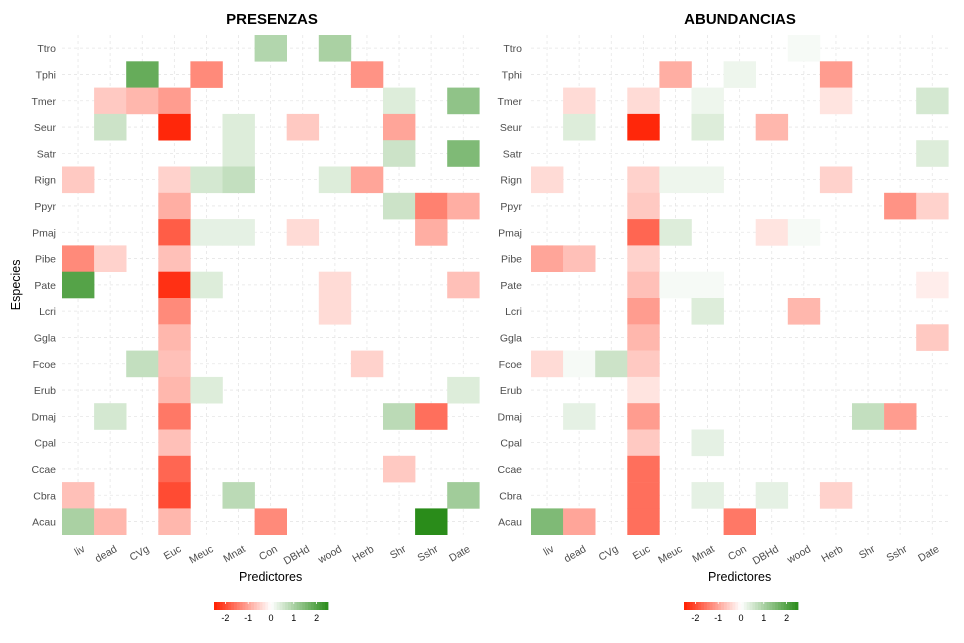 This screenshot has height=643, width=964. Describe the element at coordinates (511, 286) in the screenshot. I see `y-tick-label: Pate` at that location.